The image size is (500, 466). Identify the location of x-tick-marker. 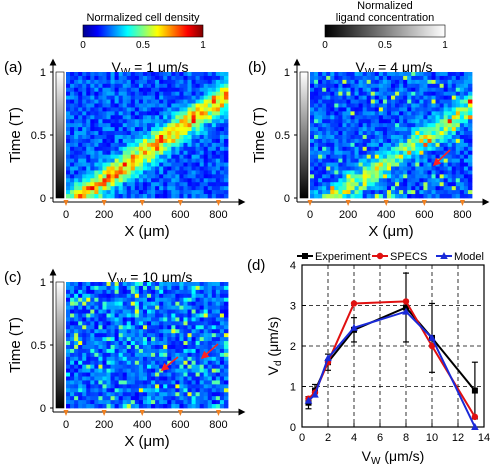
(218, 413).